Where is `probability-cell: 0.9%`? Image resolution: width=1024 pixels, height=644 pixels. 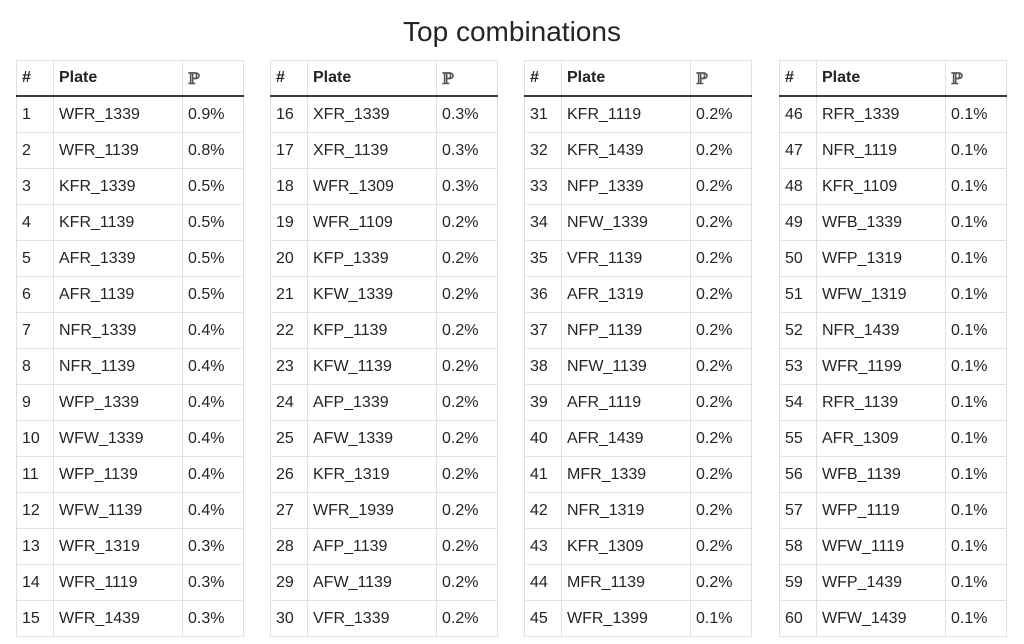 probability-cell: 0.9% is located at coordinates (213, 114).